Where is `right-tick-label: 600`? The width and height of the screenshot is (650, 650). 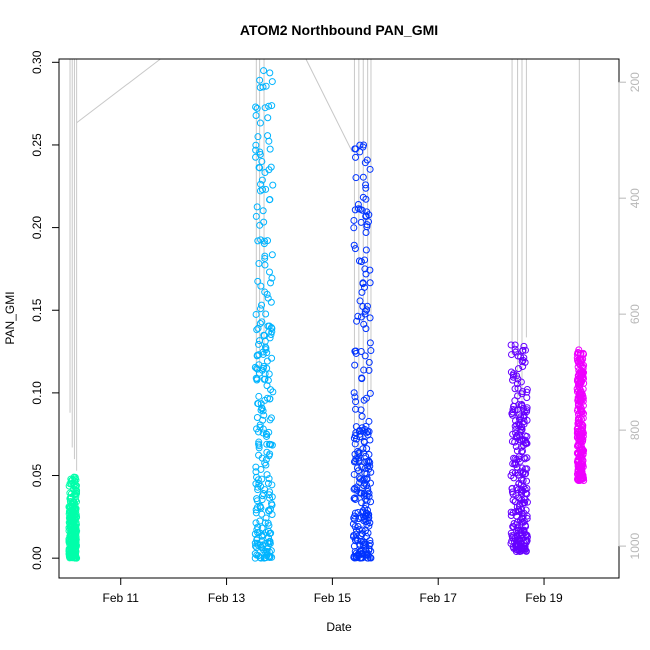
right-tick-label: 600 is located at coordinates (635, 314).